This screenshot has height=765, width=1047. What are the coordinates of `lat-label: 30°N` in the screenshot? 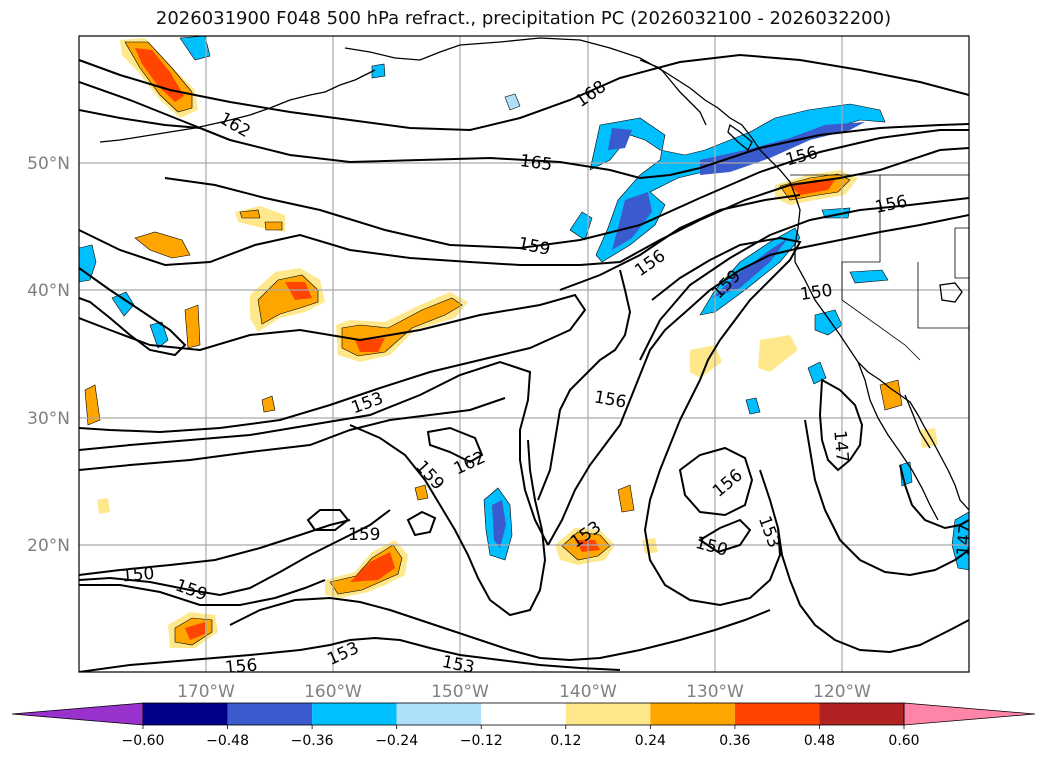 It's located at (48, 419).